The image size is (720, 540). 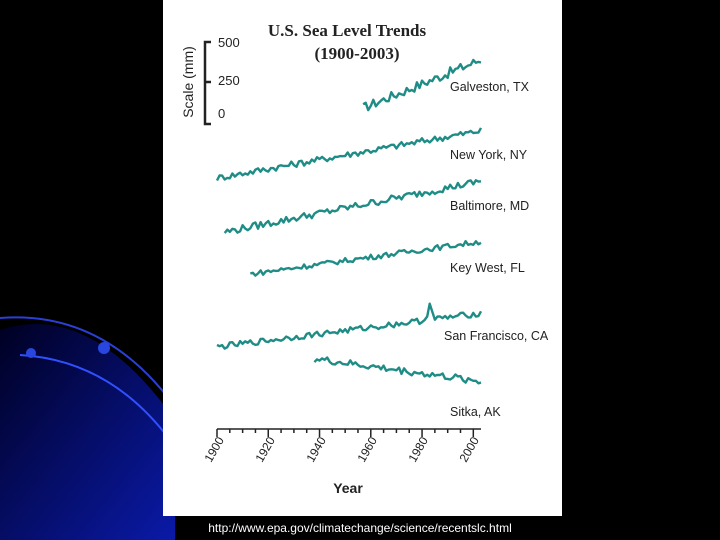 What do you see at coordinates (349, 154) in the screenshot?
I see `series-line-new-york-ny` at bounding box center [349, 154].